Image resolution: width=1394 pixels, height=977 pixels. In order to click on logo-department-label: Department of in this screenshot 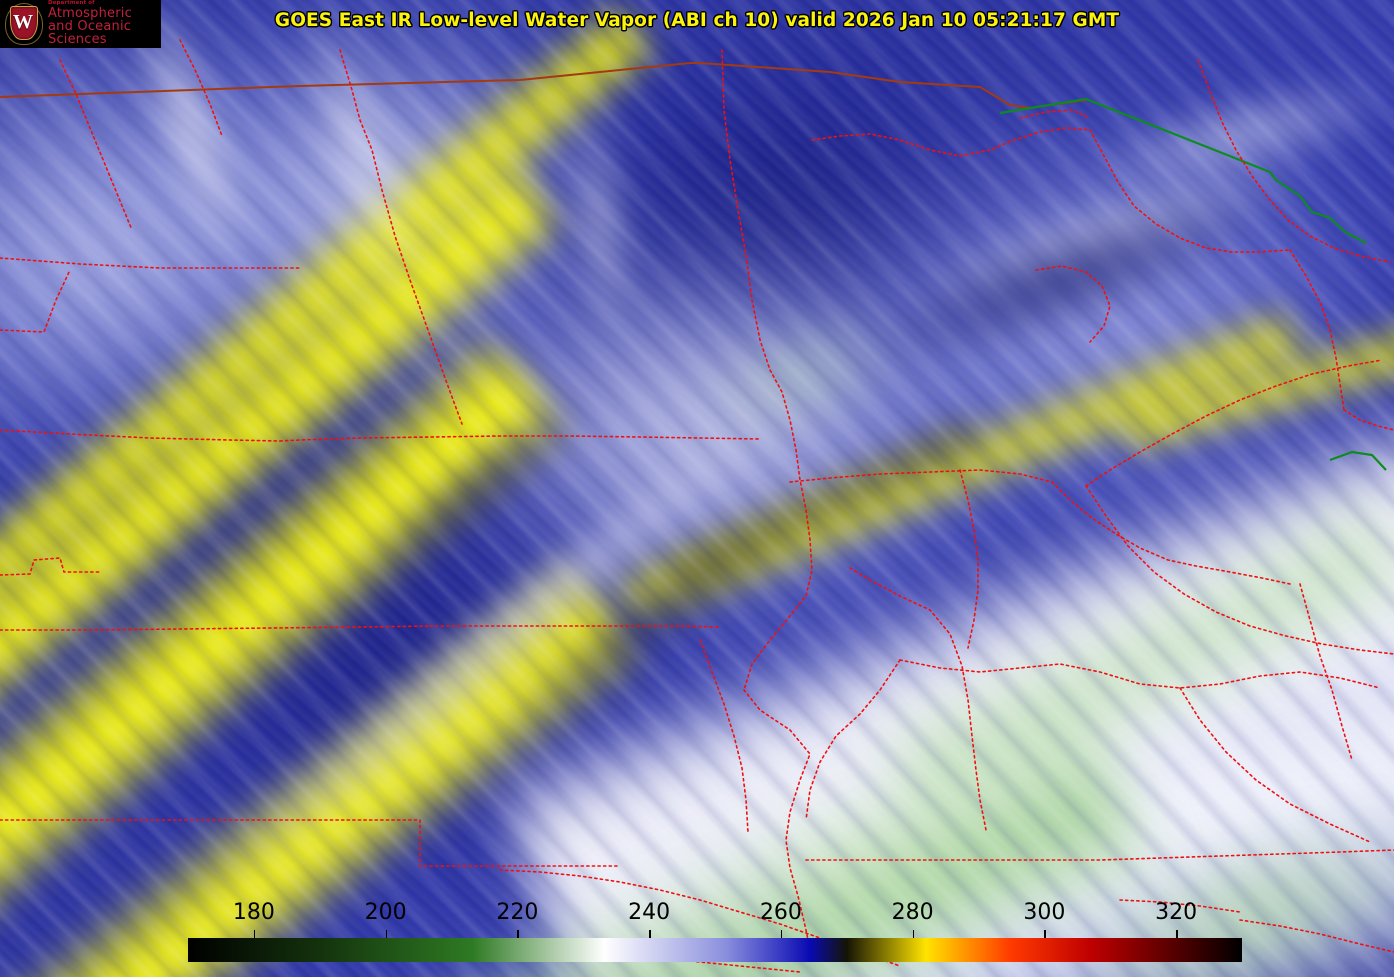, I will do `click(71, 3)`.